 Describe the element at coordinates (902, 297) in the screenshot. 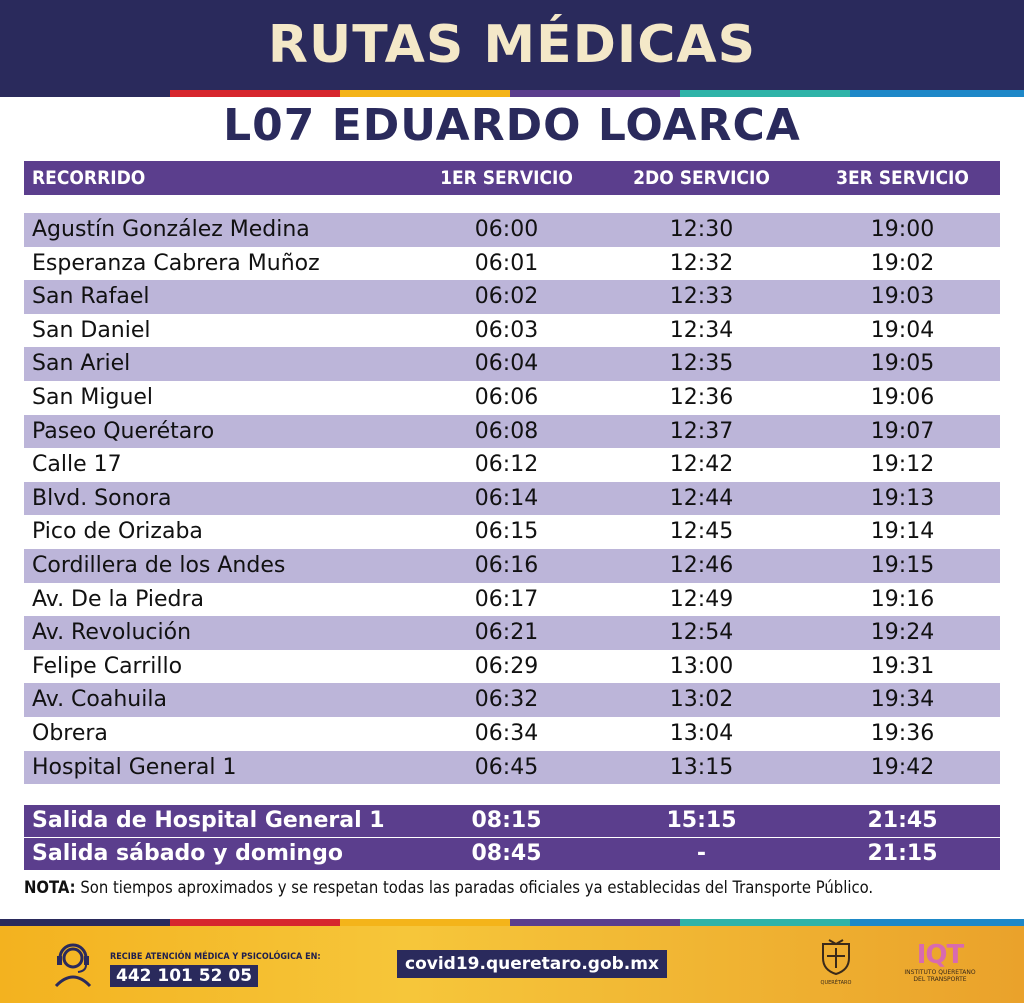

I see `time-servicio-3: 19:03` at that location.